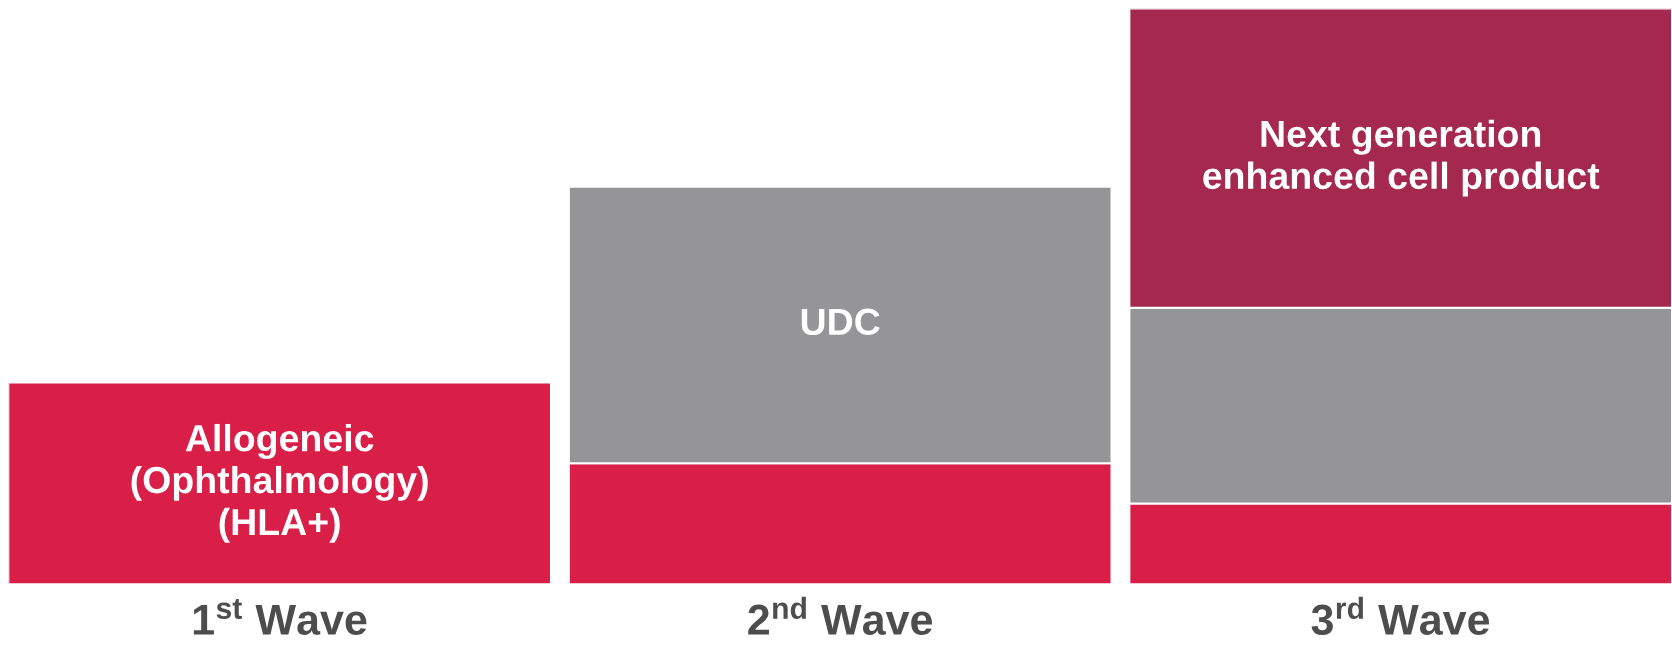  What do you see at coordinates (1400, 616) in the screenshot?
I see `x-tick-label: 3$^{rd}$ Wave` at bounding box center [1400, 616].